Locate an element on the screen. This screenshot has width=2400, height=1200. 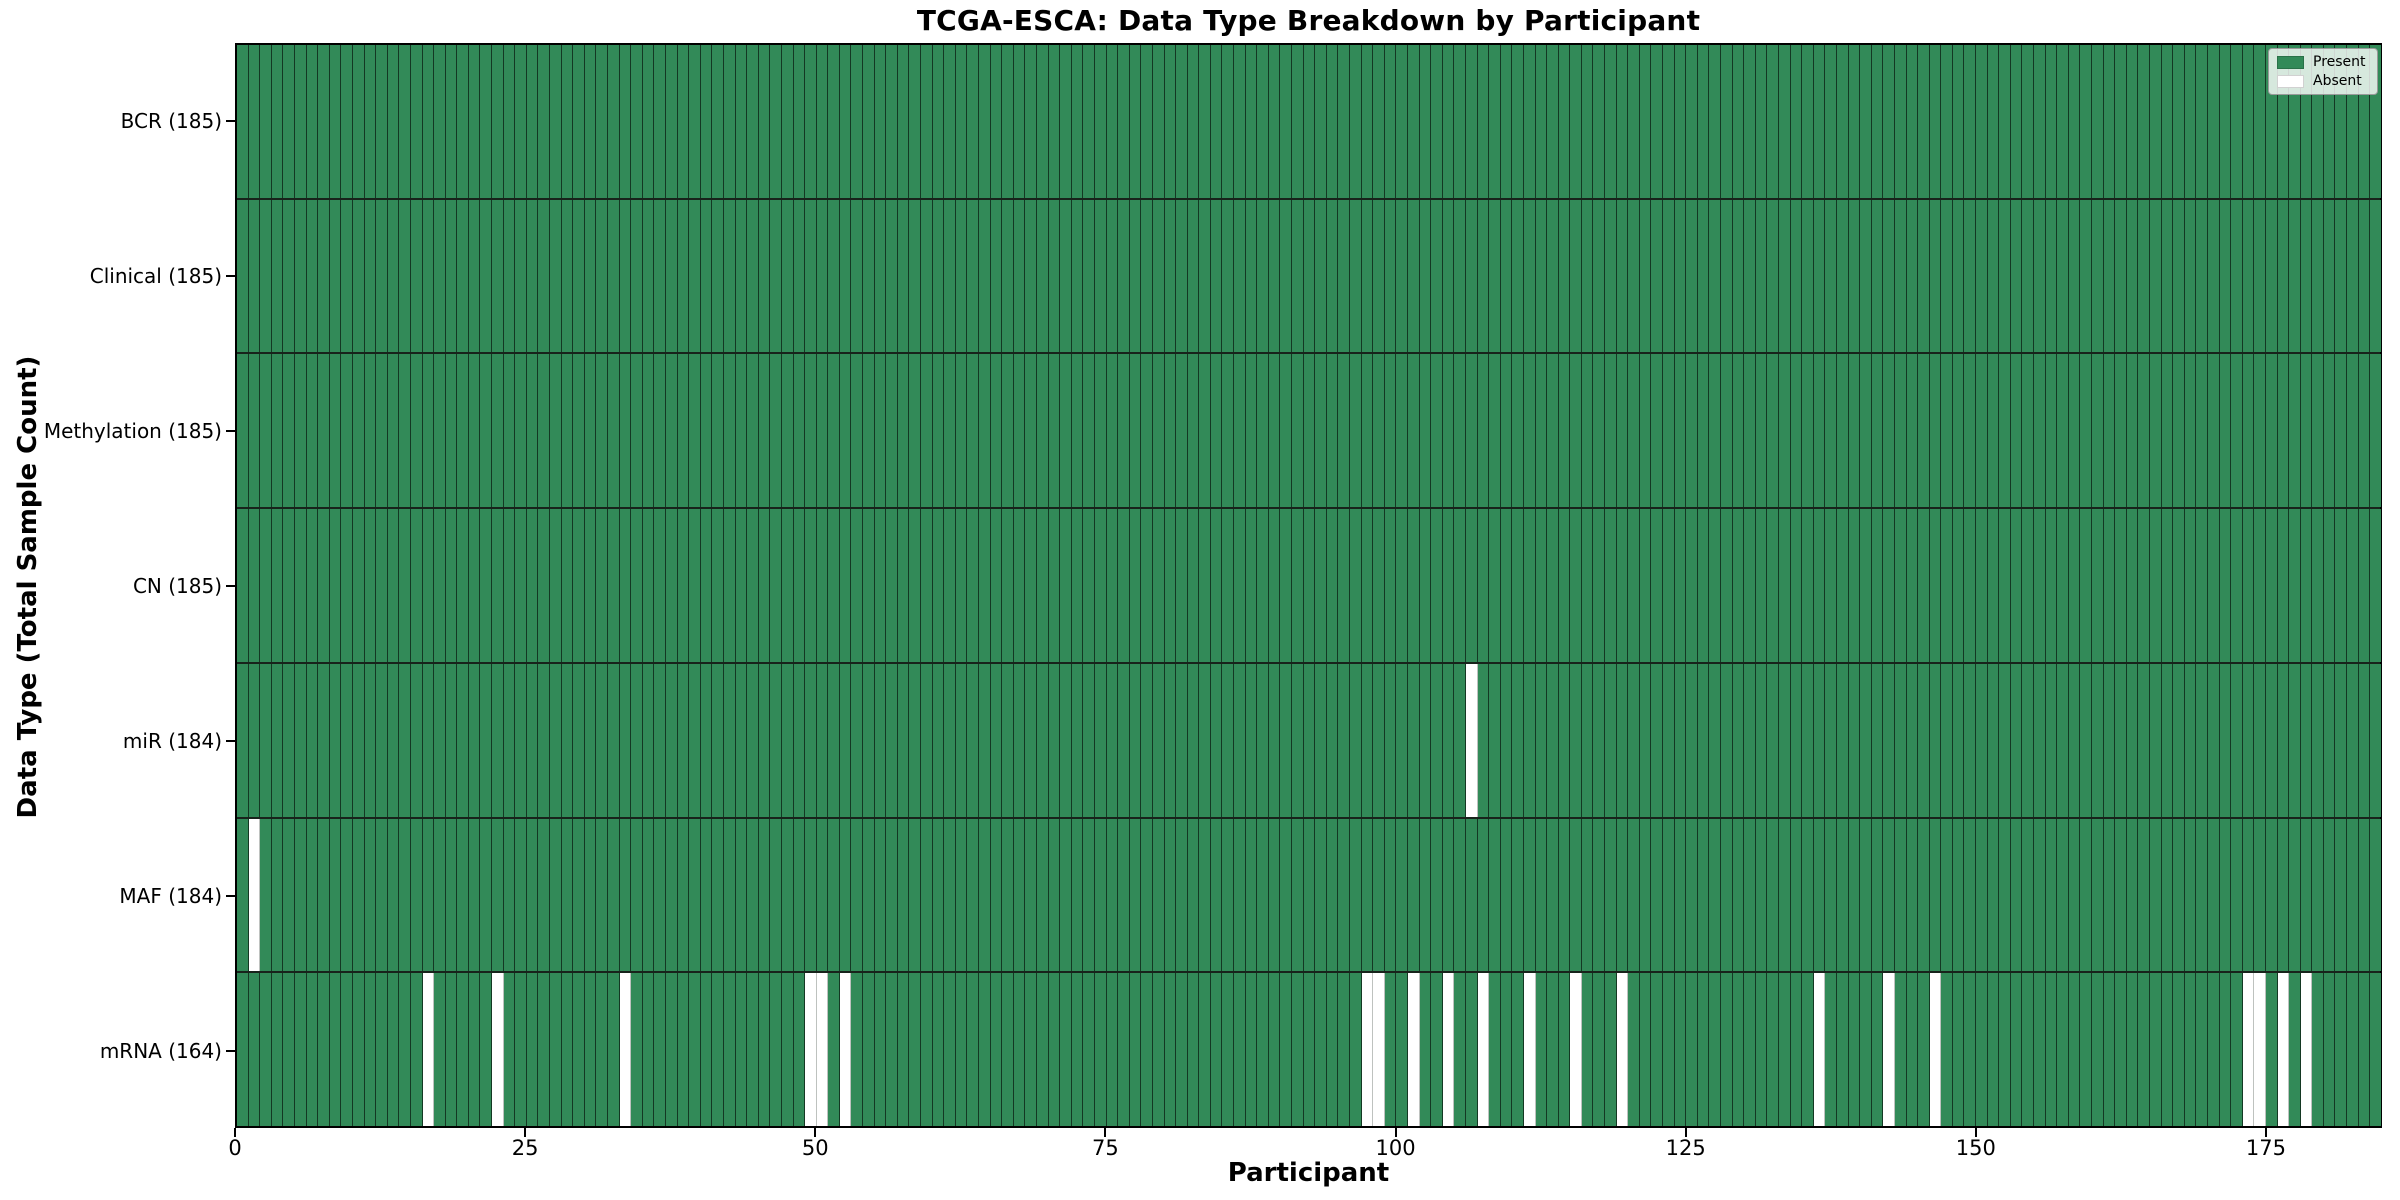
absent-cell is located at coordinates (845, 1050).